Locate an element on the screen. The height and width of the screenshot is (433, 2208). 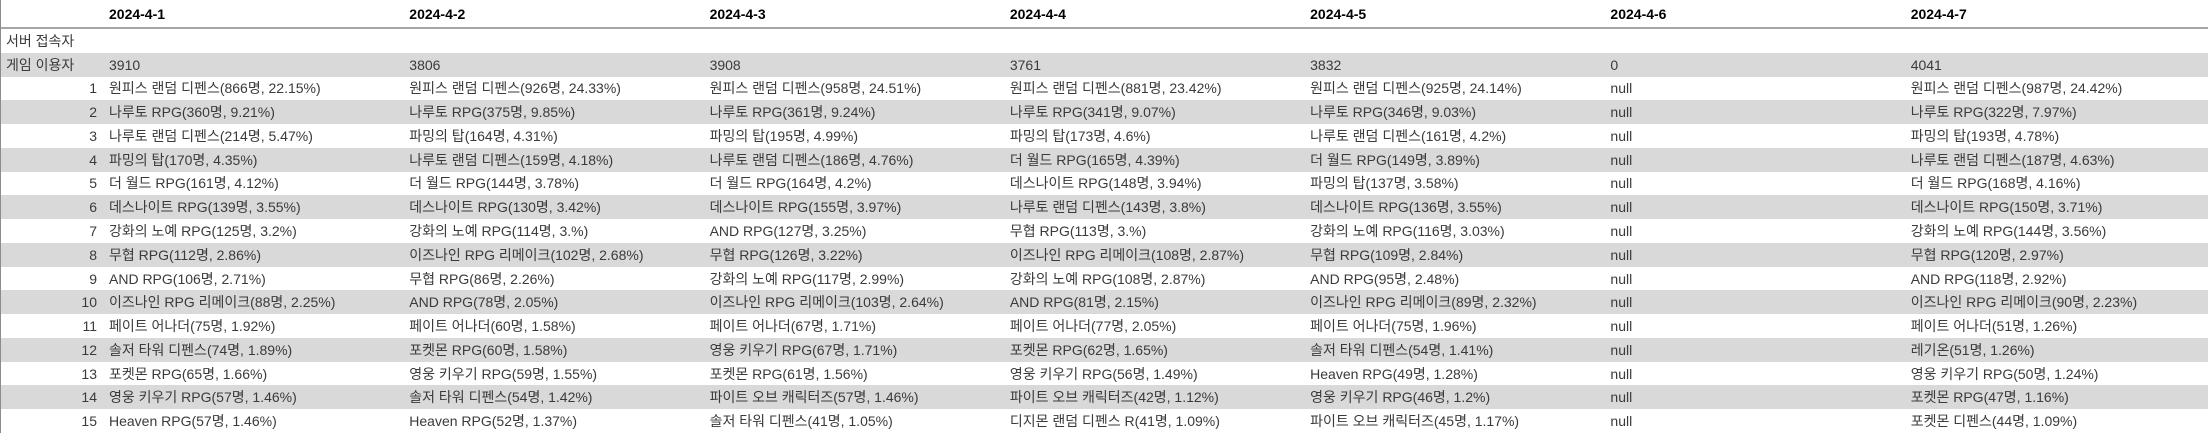
game-stat-cell: 데스나이트 RPG(136명, 3.55%) is located at coordinates (1406, 207).